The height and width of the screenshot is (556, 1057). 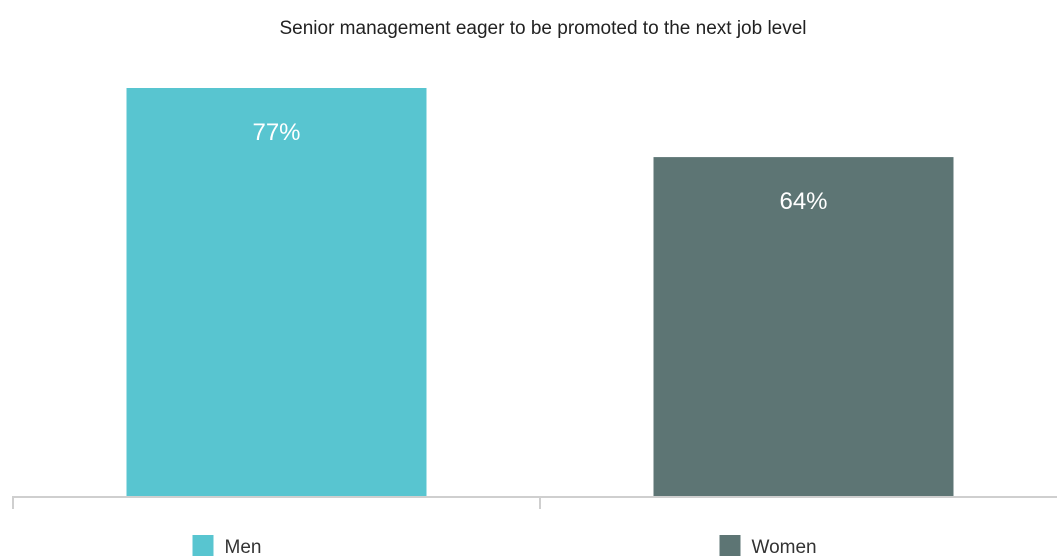 What do you see at coordinates (784, 546) in the screenshot?
I see `legend-label-women: Women` at bounding box center [784, 546].